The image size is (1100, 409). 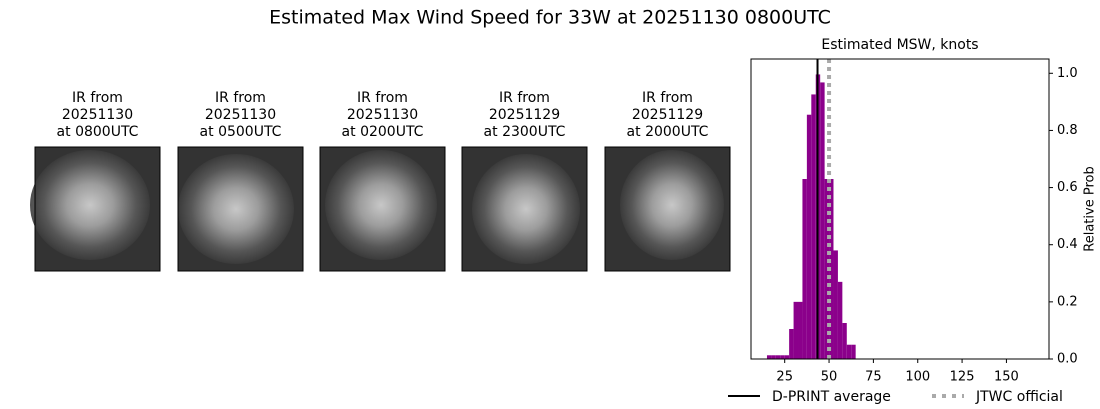 What do you see at coordinates (829, 377) in the screenshot?
I see `x-tick-label: 50` at bounding box center [829, 377].